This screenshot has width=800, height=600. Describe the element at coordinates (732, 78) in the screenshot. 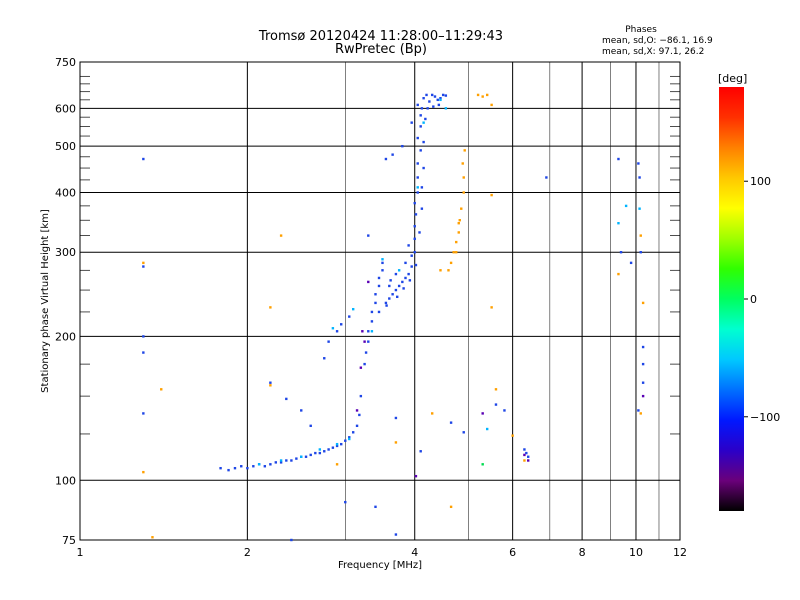

I see `colorbar-label: [deg]` at that location.